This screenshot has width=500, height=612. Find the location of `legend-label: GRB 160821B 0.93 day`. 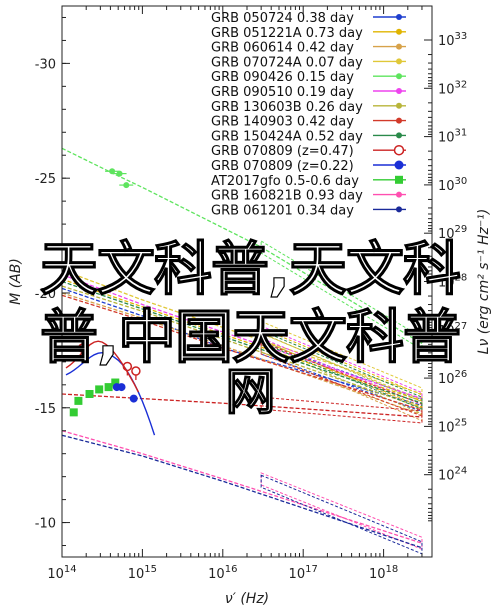

legend-label: GRB 160821B 0.93 day is located at coordinates (287, 196).